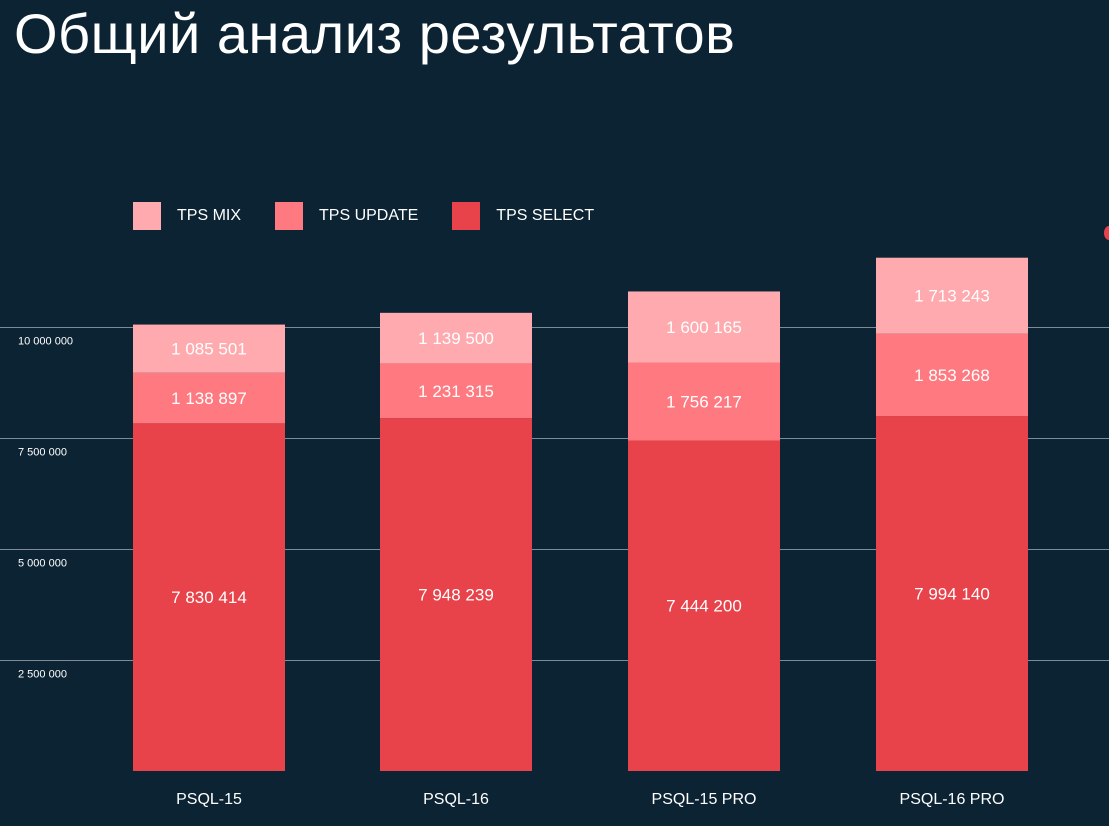  Describe the element at coordinates (456, 799) in the screenshot. I see `x-tick-label: PSQL-16` at that location.